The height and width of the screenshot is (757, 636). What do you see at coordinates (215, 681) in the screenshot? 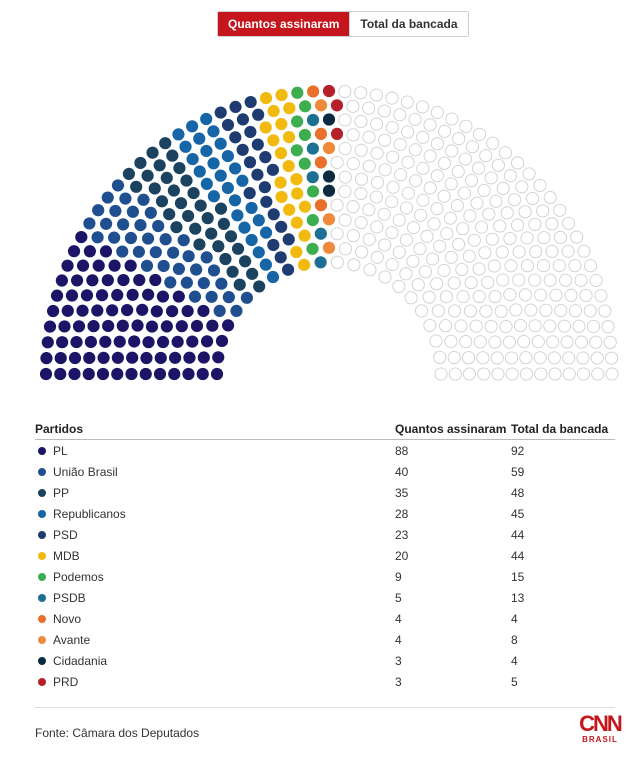
I see `party-cell: PRD` at bounding box center [215, 681].